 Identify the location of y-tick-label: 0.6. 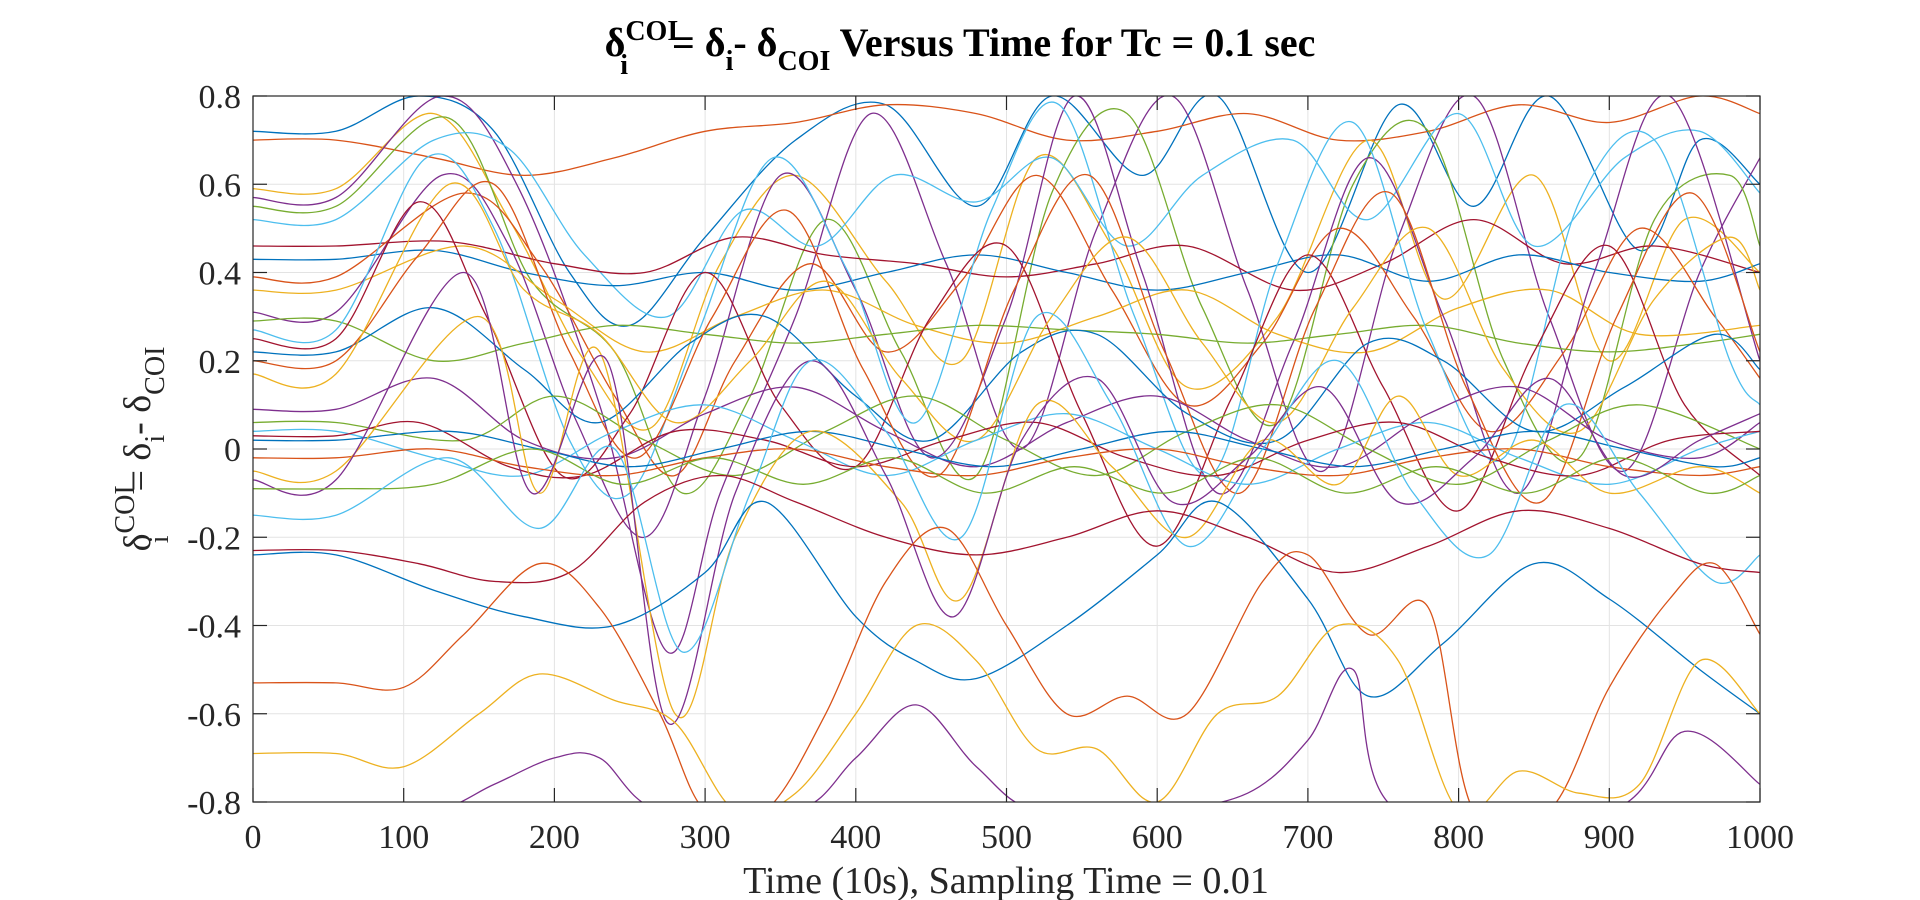
(220, 185).